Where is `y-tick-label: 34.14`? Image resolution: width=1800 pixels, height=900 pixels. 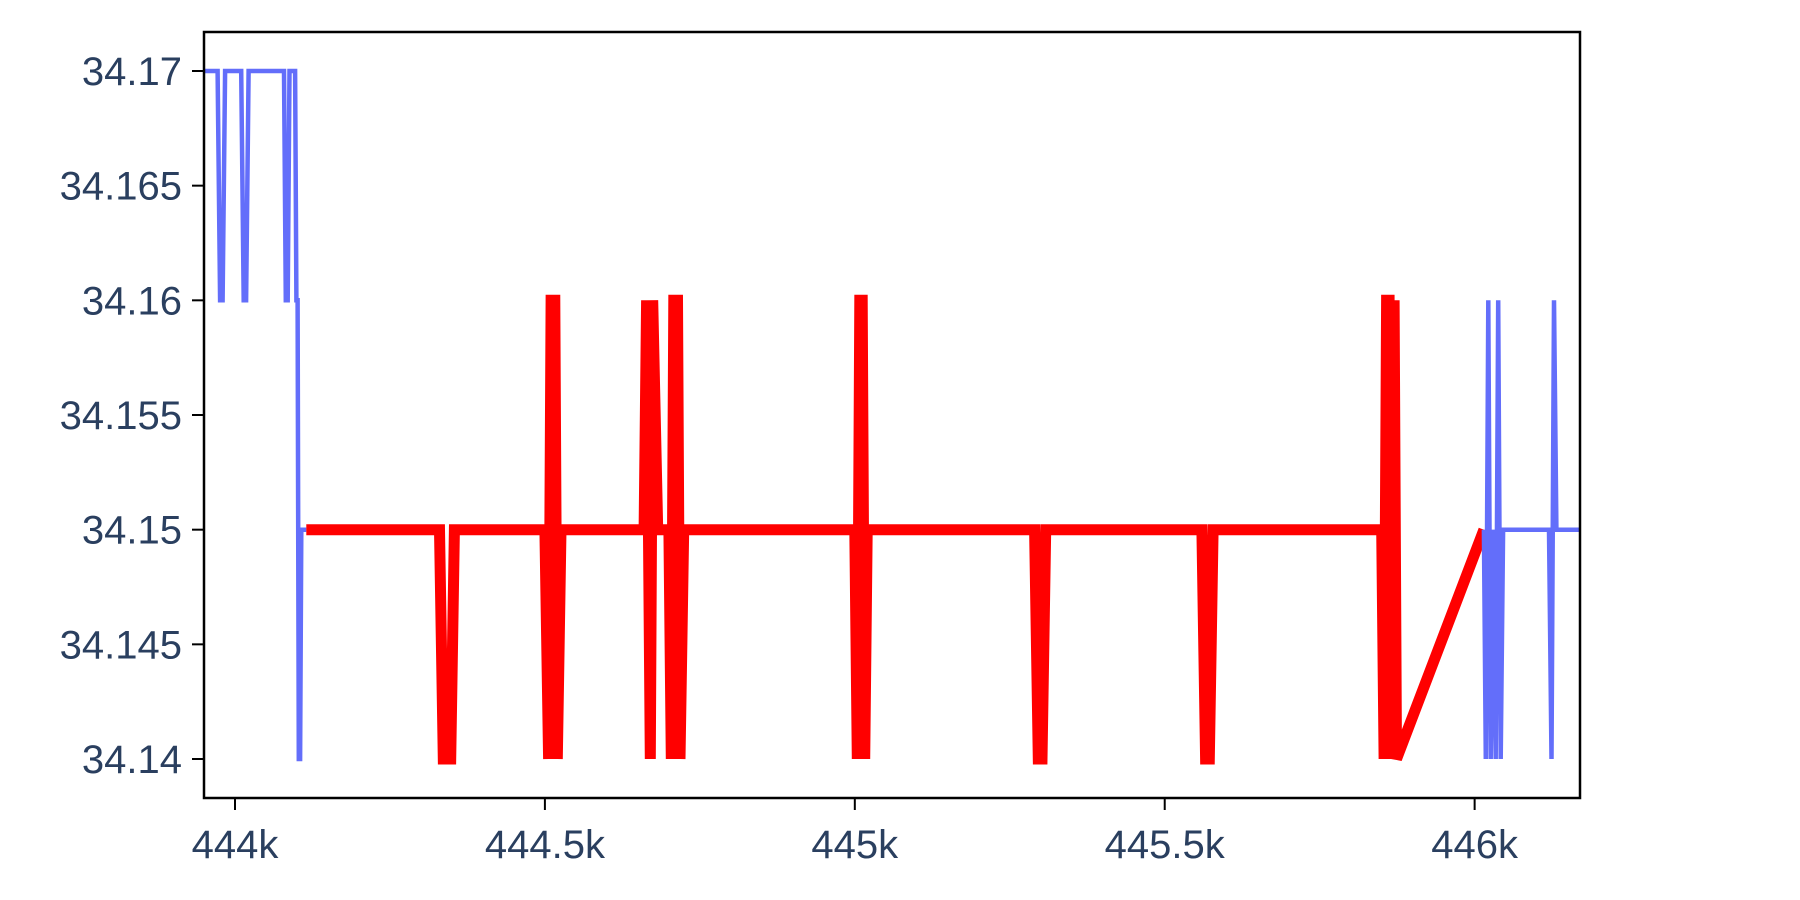 y-tick-label: 34.14 is located at coordinates (132, 760).